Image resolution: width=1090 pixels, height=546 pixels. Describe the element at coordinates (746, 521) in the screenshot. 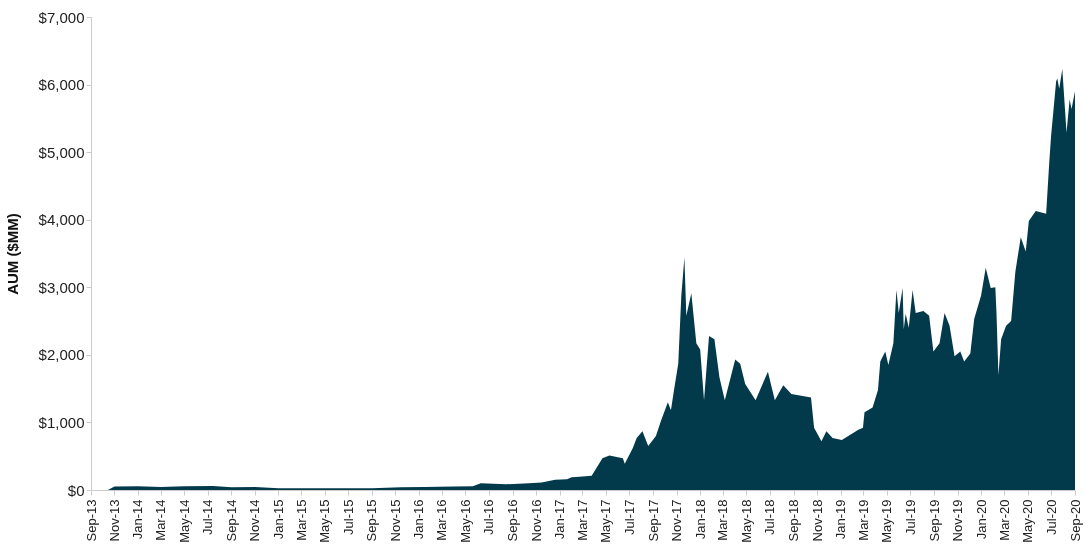

I see `x-tick-label: May-18` at that location.